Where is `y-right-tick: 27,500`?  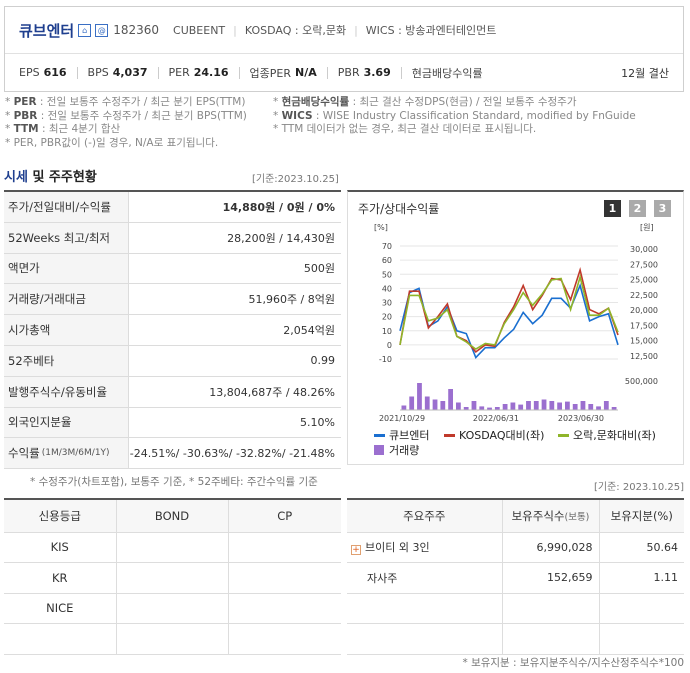 y-right-tick: 27,500 is located at coordinates (644, 264).